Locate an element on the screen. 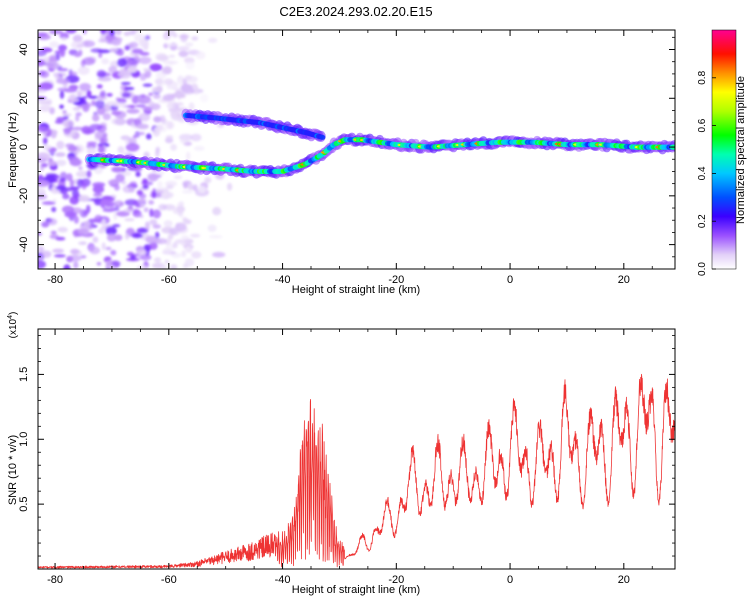 The height and width of the screenshot is (600, 750). y-tick-label: 20 is located at coordinates (24, 98).